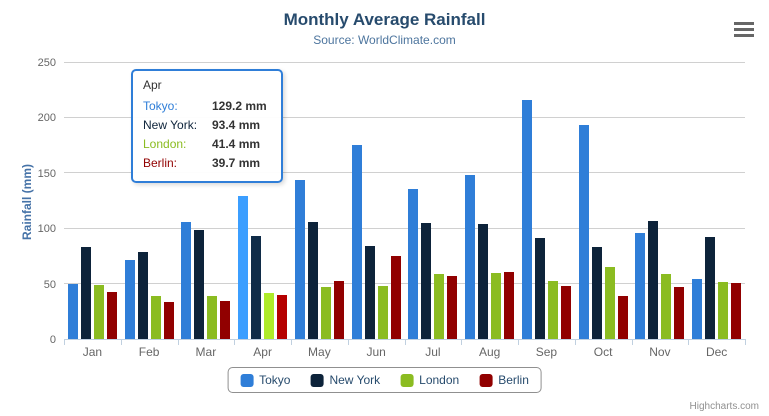 The image size is (769, 416). I want to click on legend-label: Tokyo, so click(275, 380).